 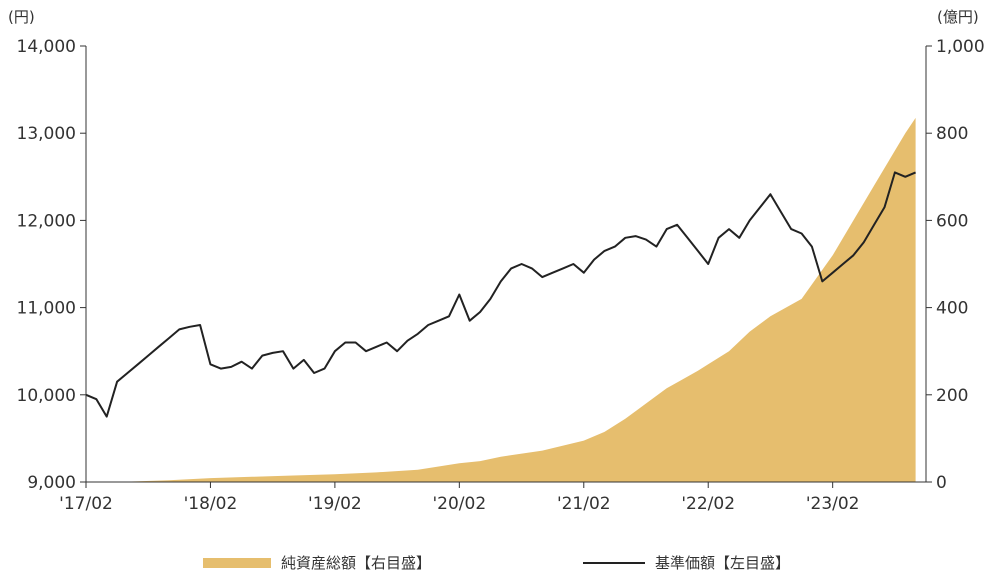 I want to click on legend: 純資産総額【右目盛】 基準価額【左目盛】, so click(x=493, y=562).